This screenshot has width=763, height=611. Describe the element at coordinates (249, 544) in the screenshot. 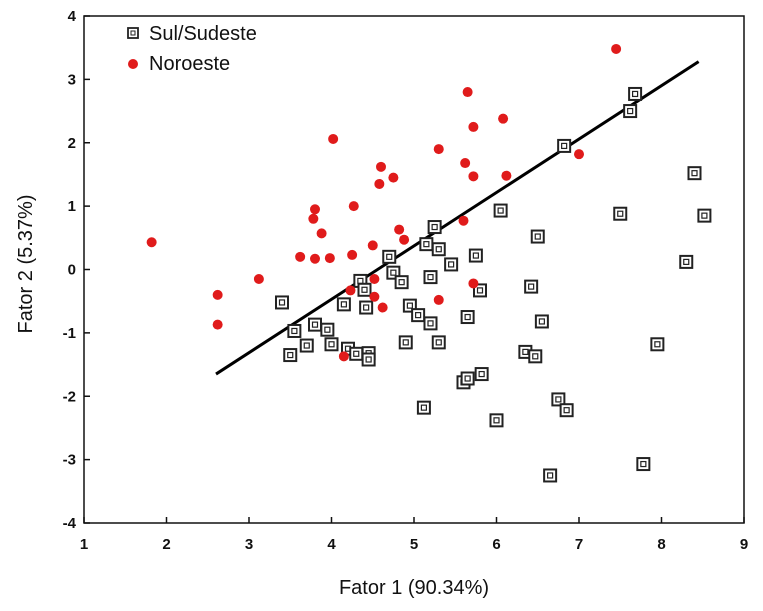

I see `x-tick-label: 3` at that location.